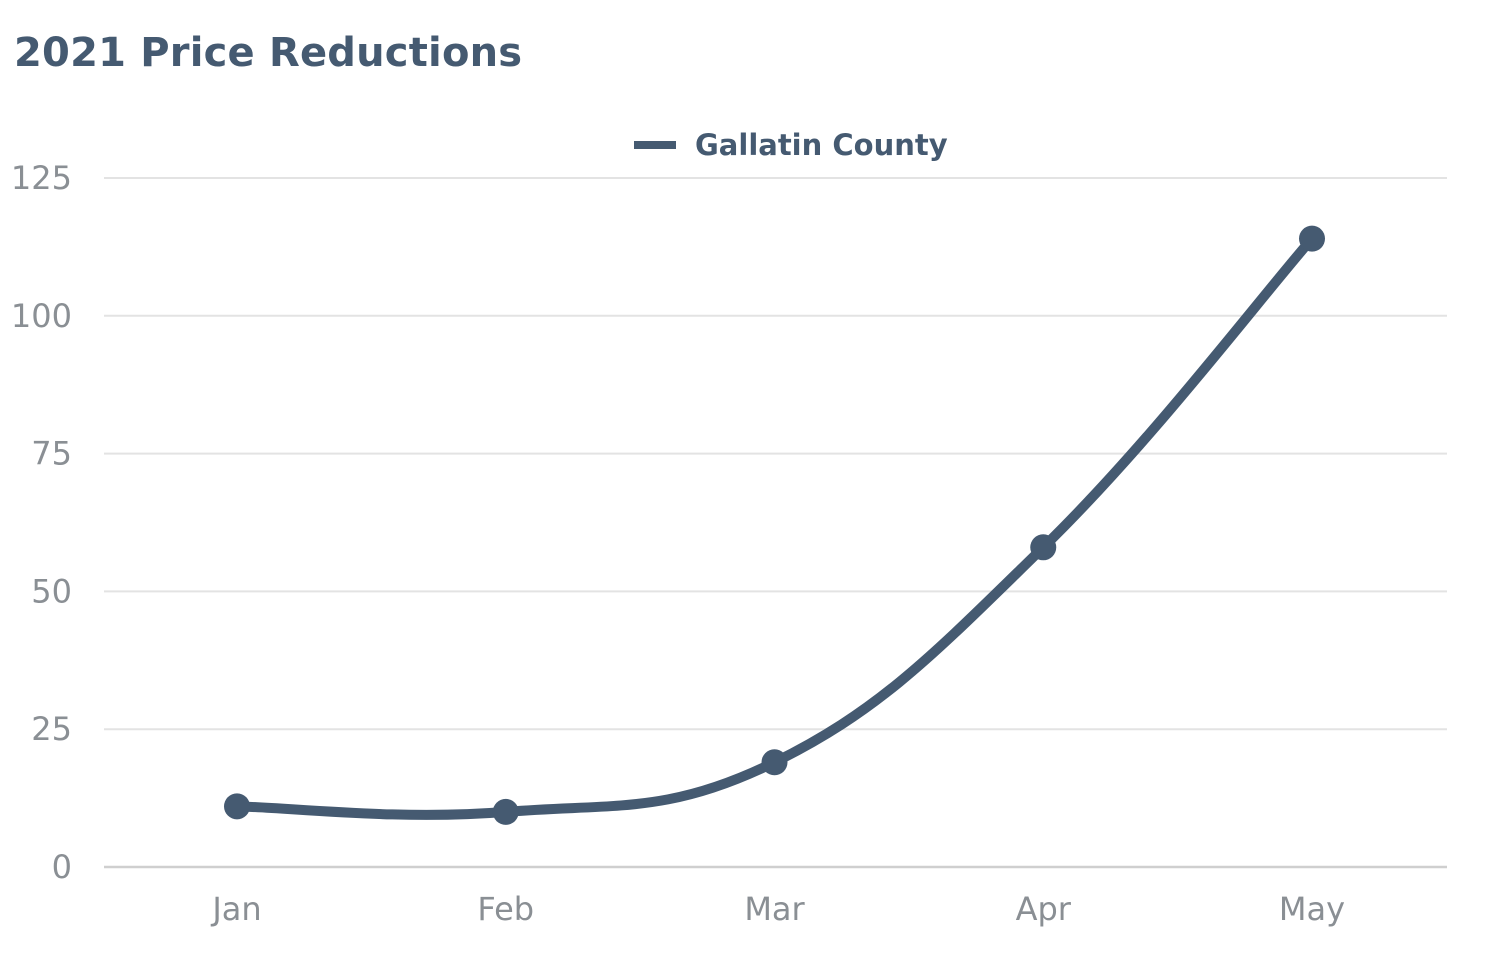 The image size is (1500, 979). Describe the element at coordinates (51, 454) in the screenshot. I see `y-tick-label: 75` at that location.